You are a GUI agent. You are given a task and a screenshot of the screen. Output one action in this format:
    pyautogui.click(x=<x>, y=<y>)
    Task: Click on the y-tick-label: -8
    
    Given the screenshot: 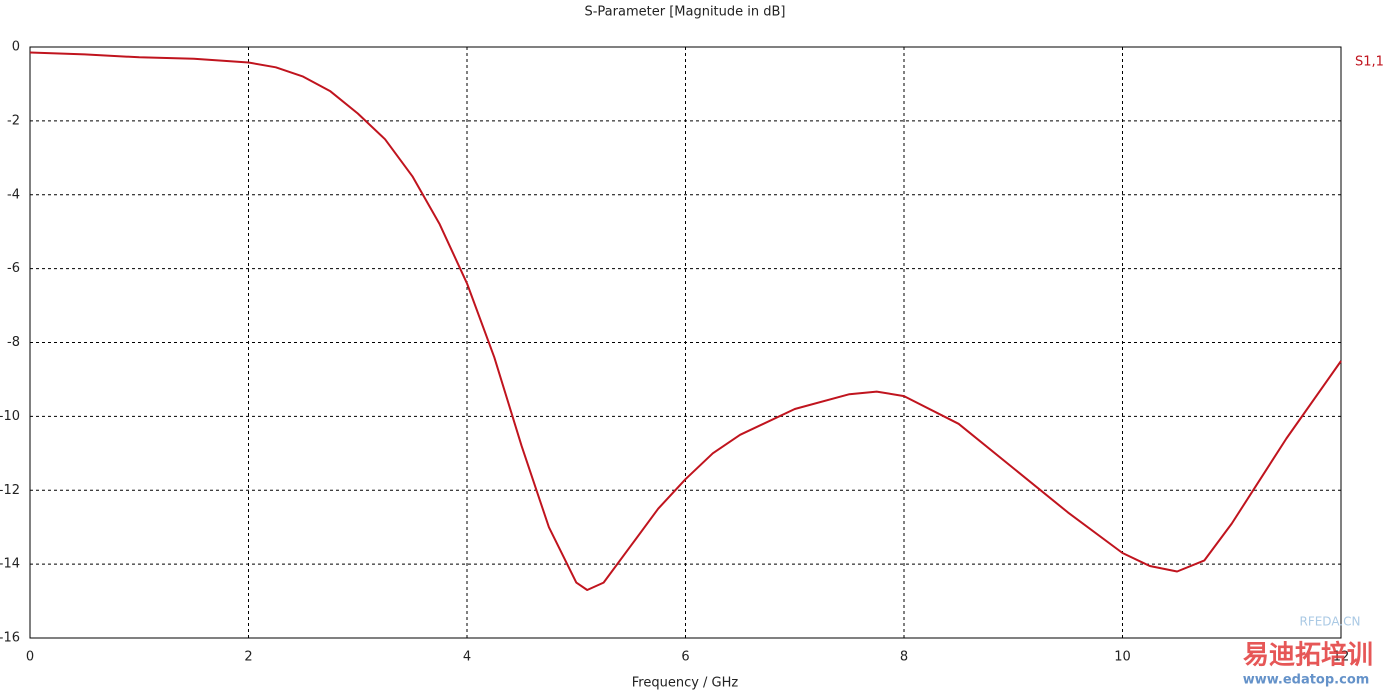 What is the action you would take?
    pyautogui.click(x=13, y=342)
    